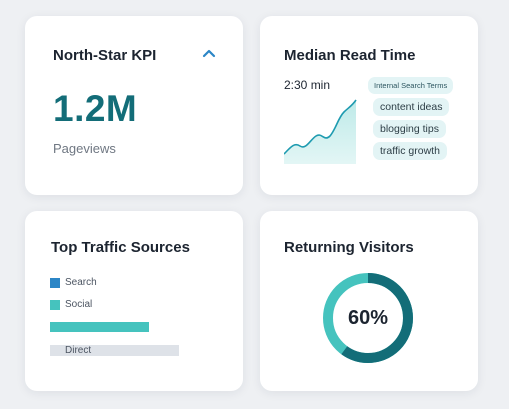  Describe the element at coordinates (55, 282) in the screenshot. I see `legend-swatch-search` at that location.